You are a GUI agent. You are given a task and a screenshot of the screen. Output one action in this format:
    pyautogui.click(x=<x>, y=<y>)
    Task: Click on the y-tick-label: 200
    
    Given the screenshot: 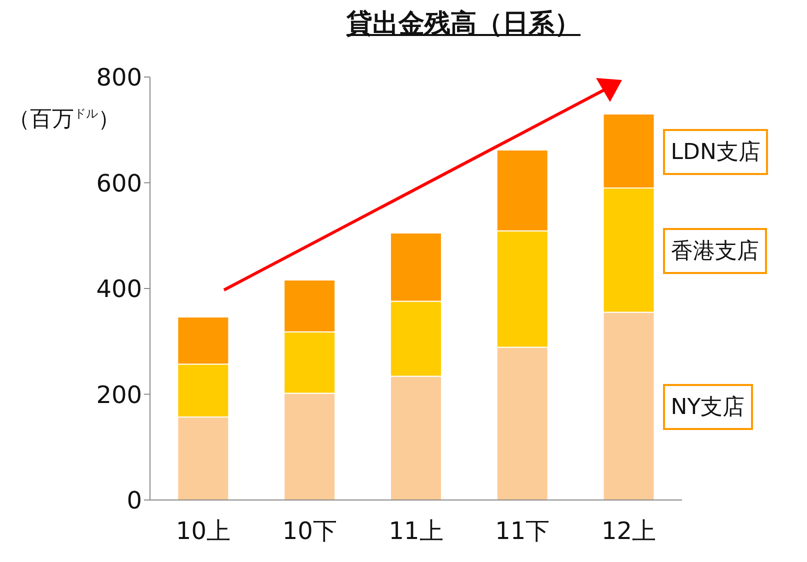 What is the action you would take?
    pyautogui.click(x=119, y=394)
    